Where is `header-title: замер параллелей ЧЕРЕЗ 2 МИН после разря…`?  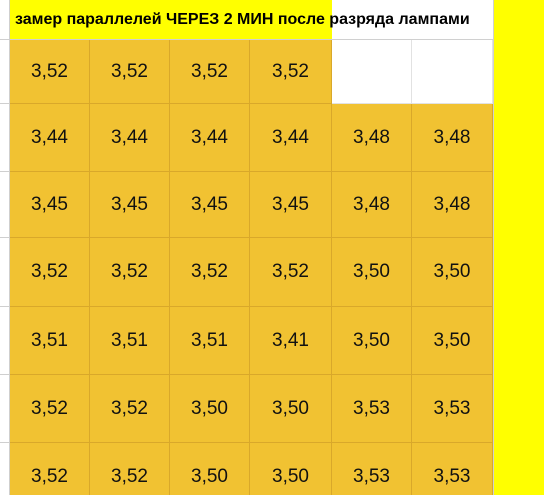
header-title: замер параллелей ЧЕРЕЗ 2 МИН после разря… is located at coordinates (242, 19).